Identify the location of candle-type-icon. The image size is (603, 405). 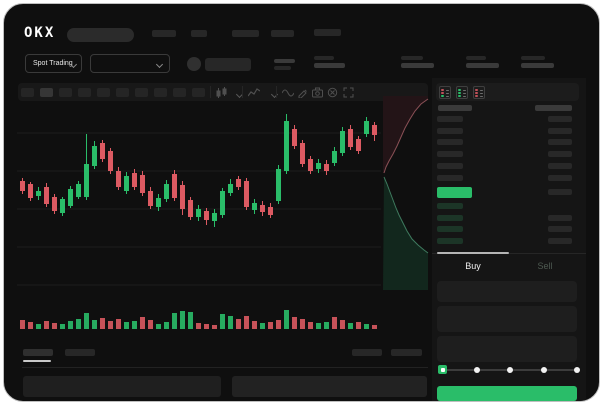
(221, 93).